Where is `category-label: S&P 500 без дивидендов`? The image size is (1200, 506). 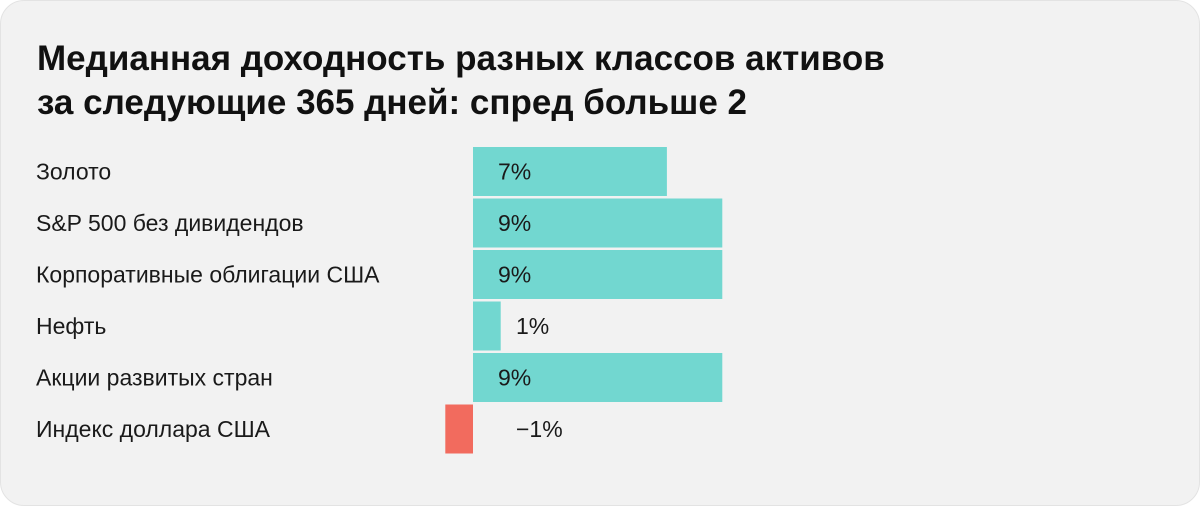
category-label: S&P 500 без дивидендов is located at coordinates (170, 223).